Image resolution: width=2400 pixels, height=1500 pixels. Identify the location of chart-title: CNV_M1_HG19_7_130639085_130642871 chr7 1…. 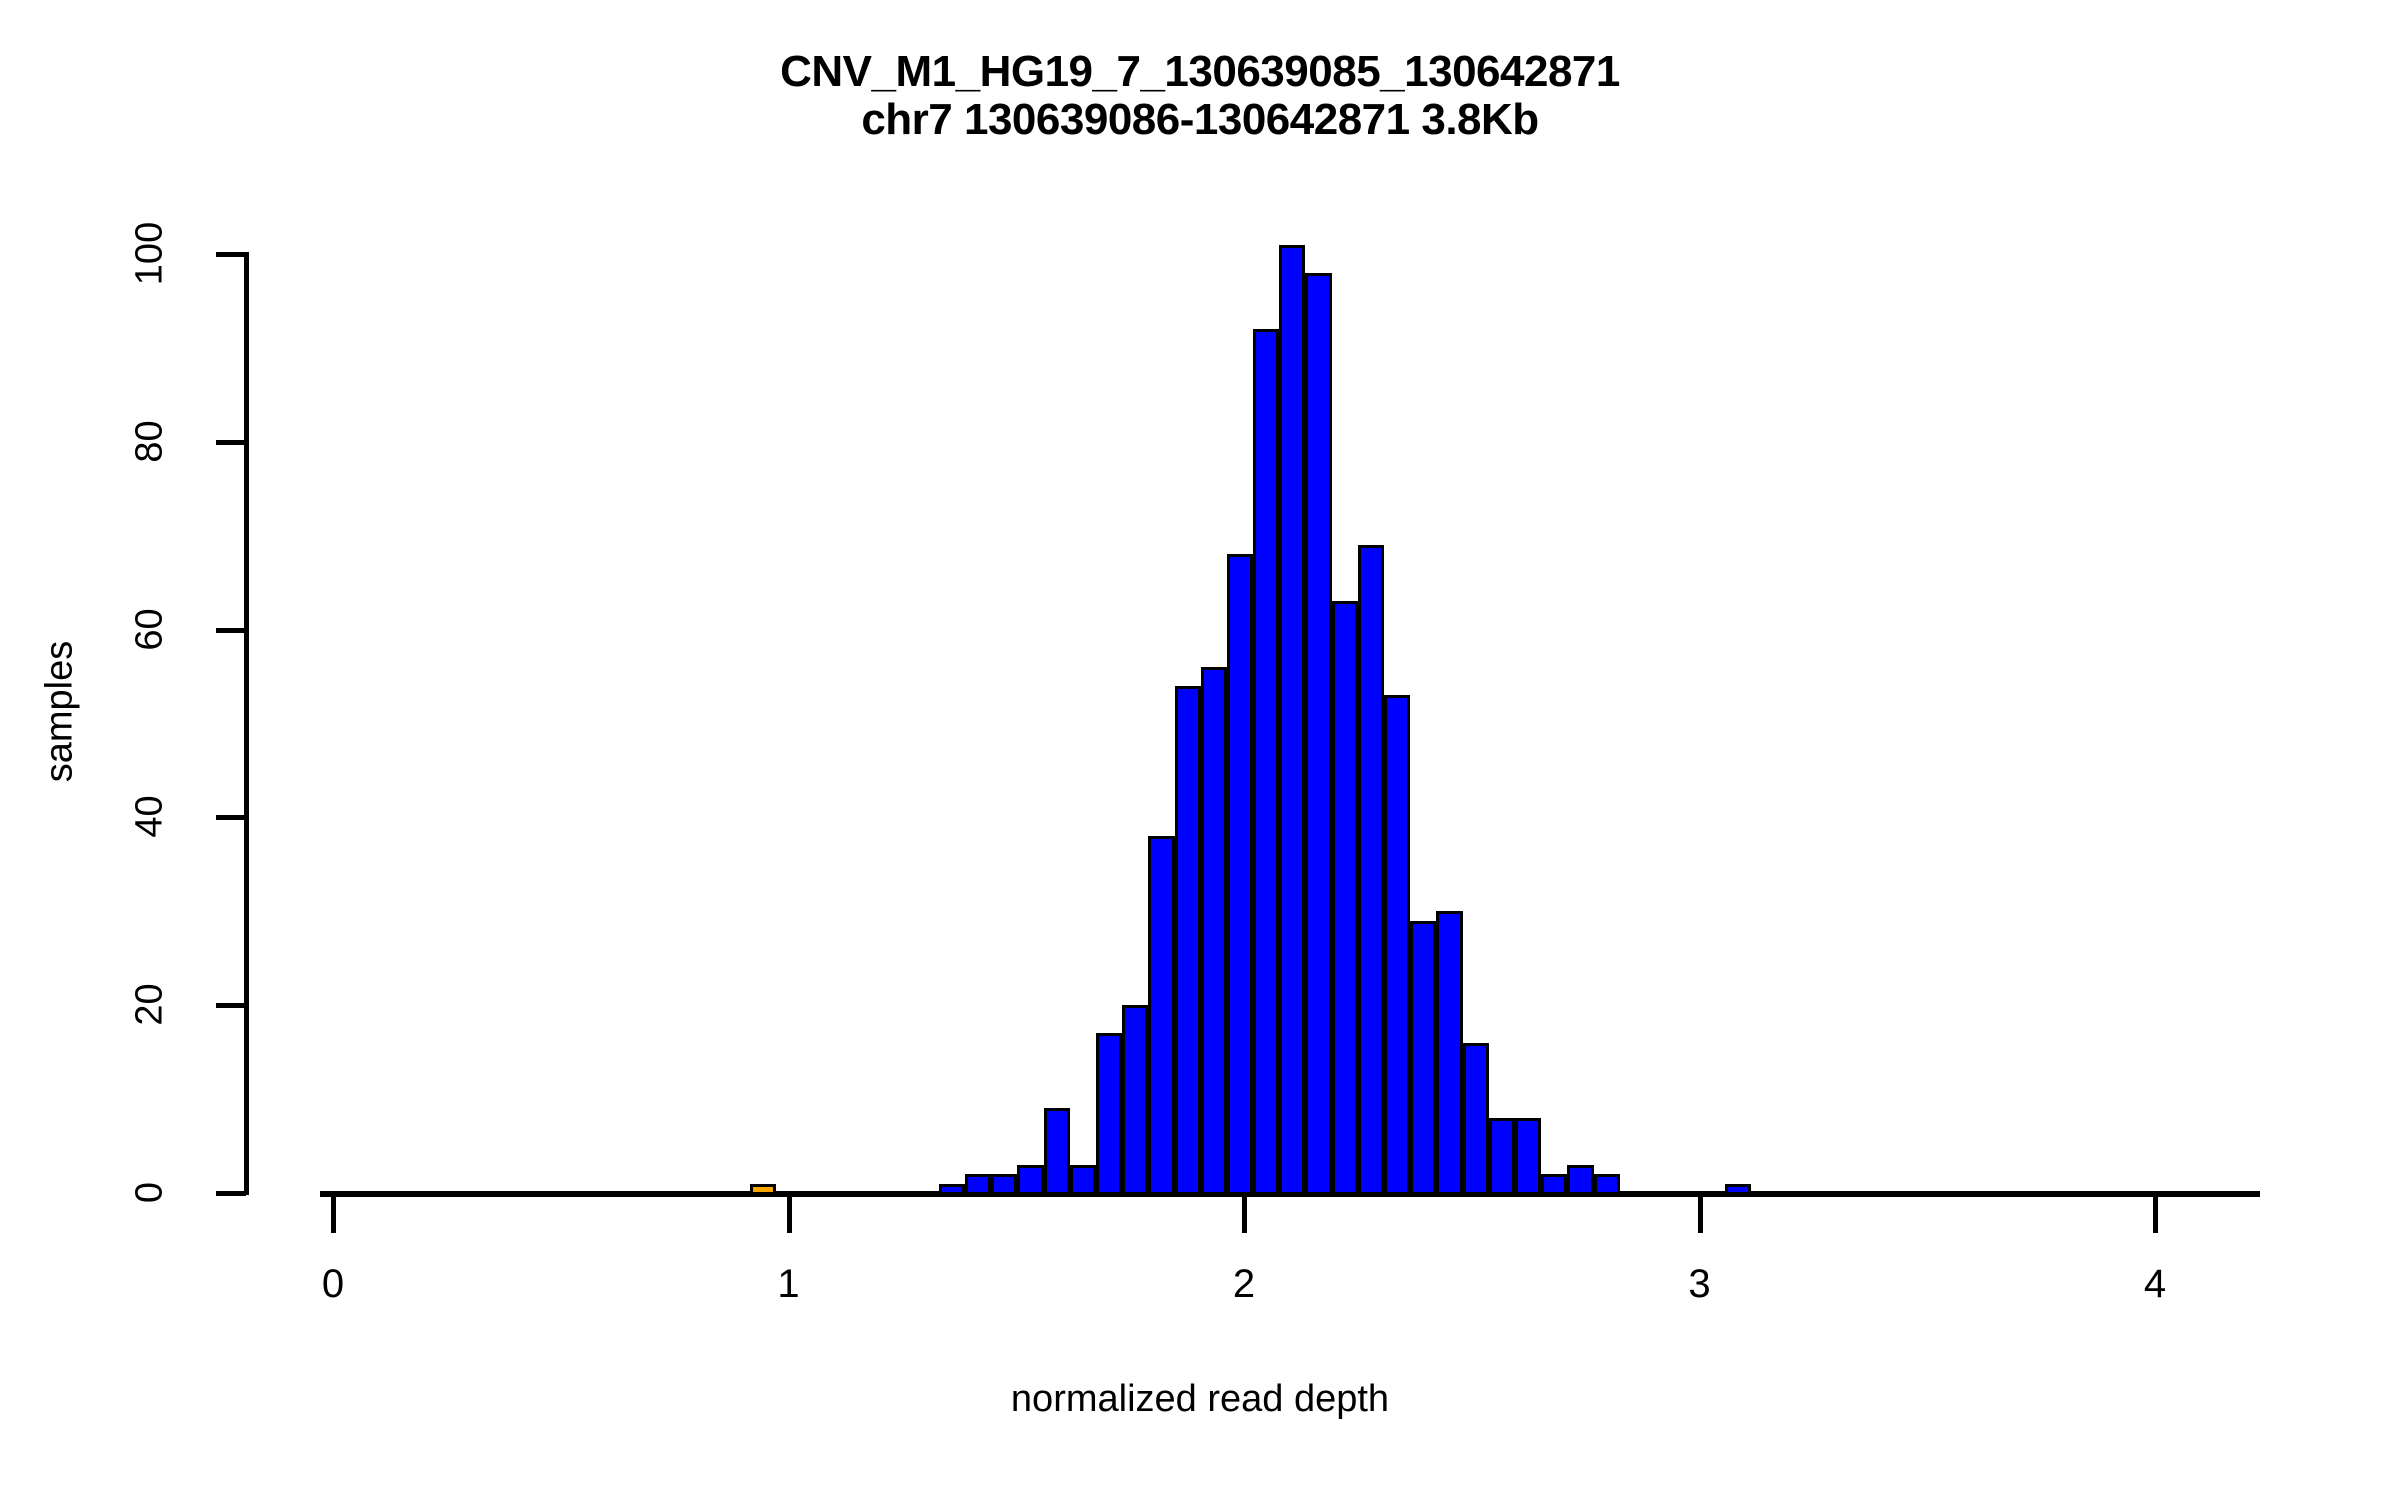
(1200, 95).